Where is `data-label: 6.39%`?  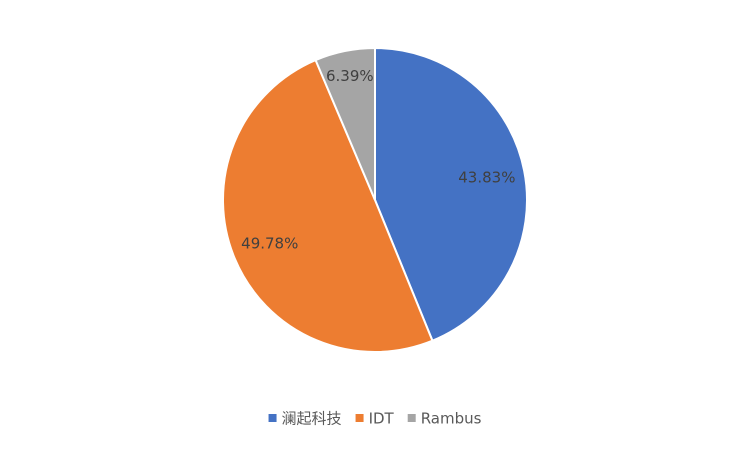
data-label: 6.39% is located at coordinates (350, 76).